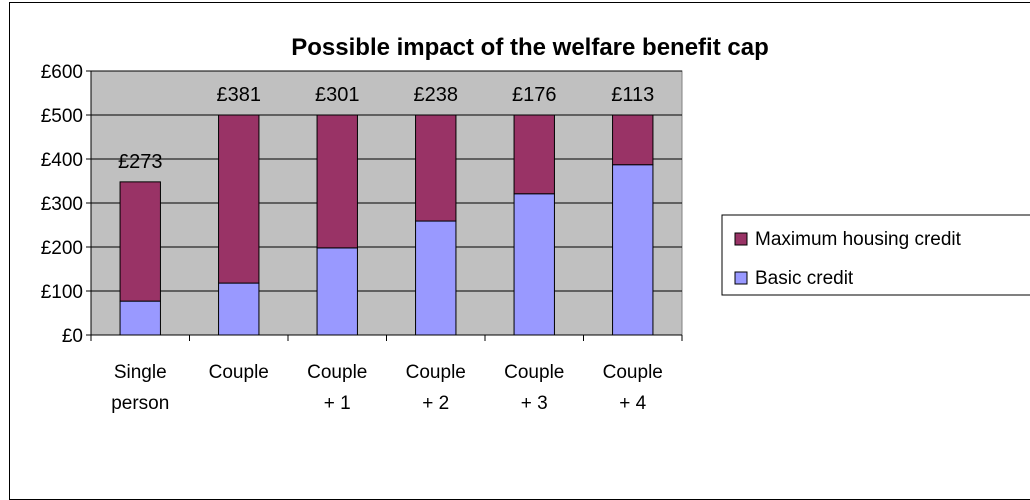 Image resolution: width=1030 pixels, height=500 pixels. What do you see at coordinates (435, 403) in the screenshot?
I see `x-tick-label: + 2` at bounding box center [435, 403].